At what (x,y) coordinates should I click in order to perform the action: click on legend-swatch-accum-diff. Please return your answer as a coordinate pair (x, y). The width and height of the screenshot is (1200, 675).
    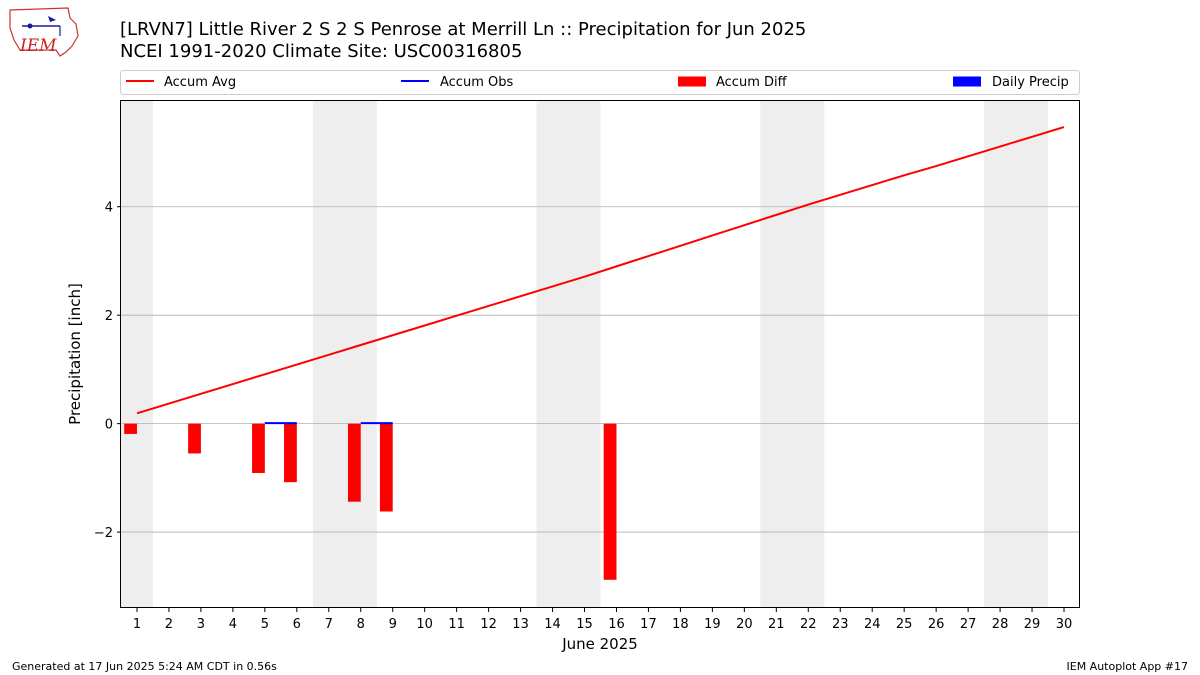
    Looking at the image, I should click on (692, 81).